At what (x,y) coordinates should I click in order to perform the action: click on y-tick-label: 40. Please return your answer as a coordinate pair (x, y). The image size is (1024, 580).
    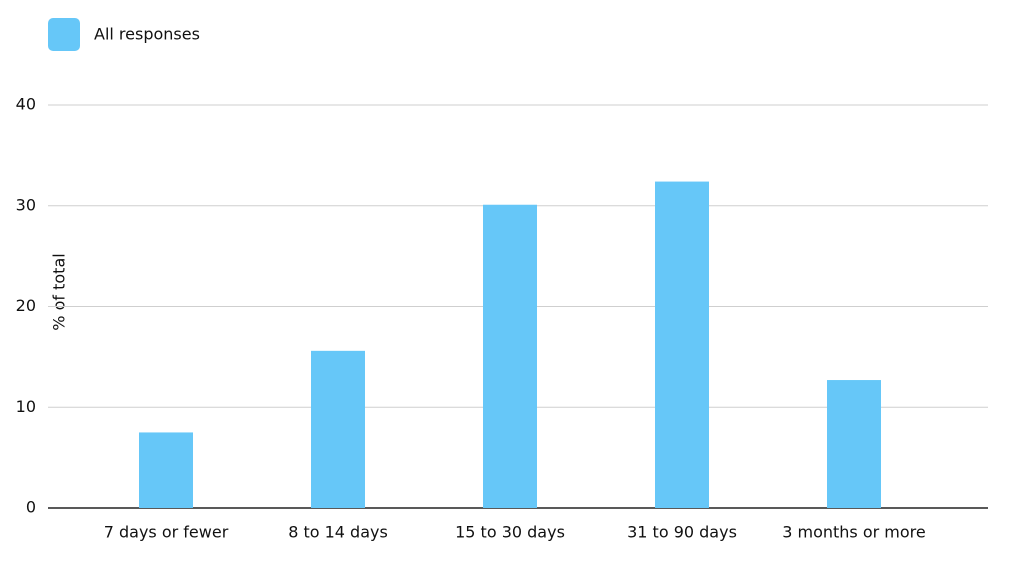
    Looking at the image, I should click on (26, 104).